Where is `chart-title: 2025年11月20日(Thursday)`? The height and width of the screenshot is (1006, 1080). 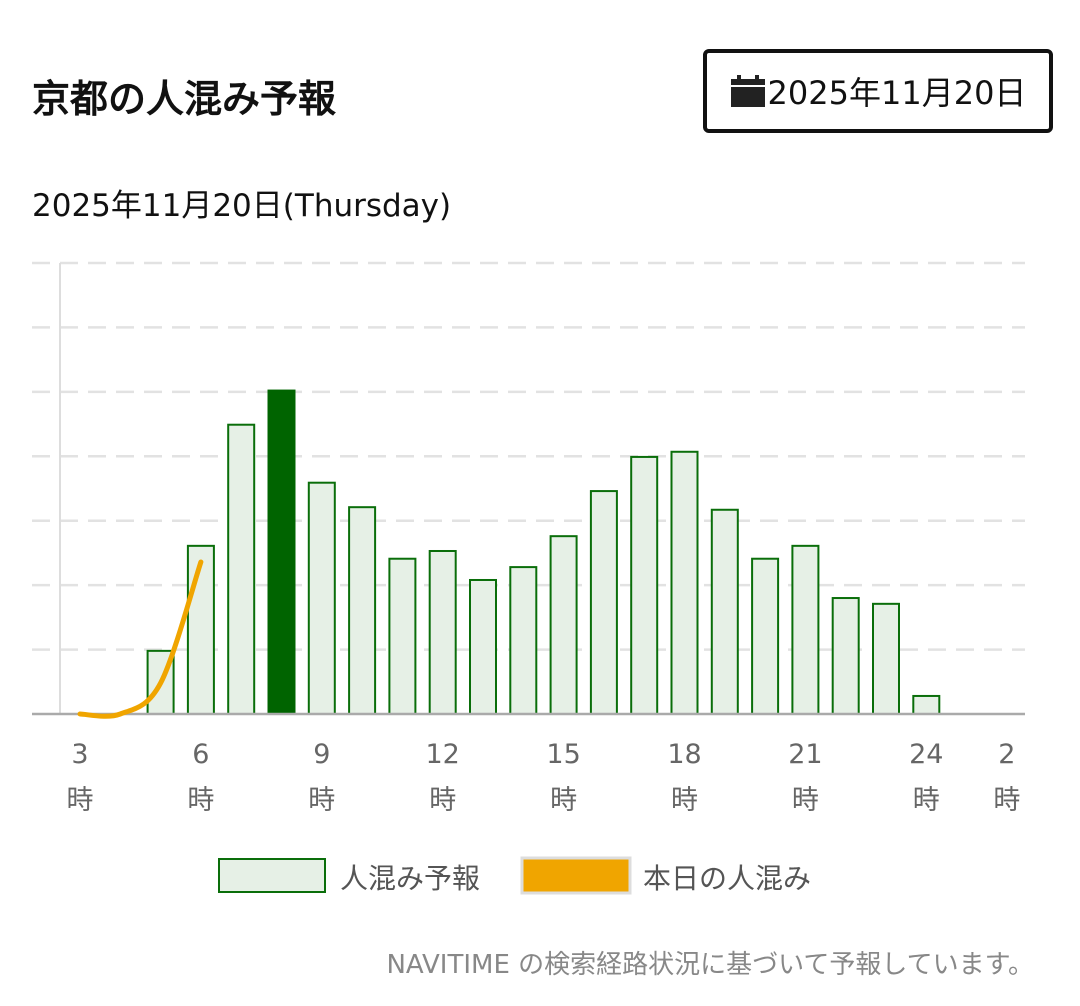
chart-title: 2025年11月20日(Thursday) is located at coordinates (242, 206).